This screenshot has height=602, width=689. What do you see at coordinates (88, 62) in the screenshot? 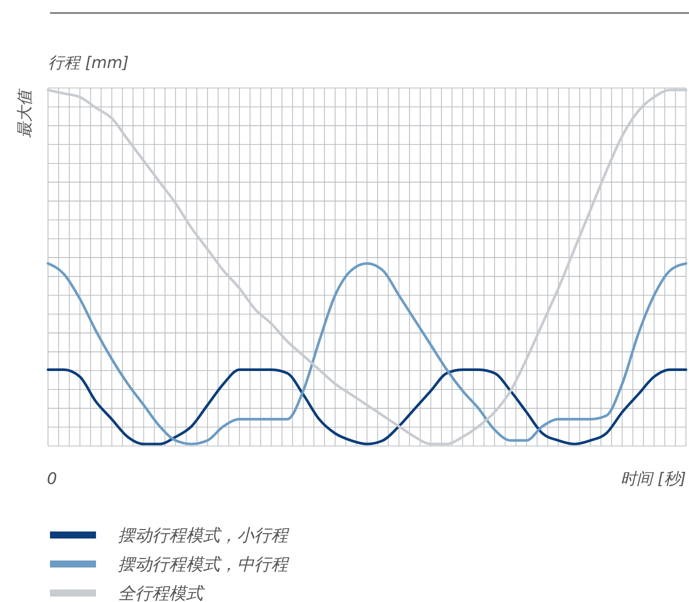
I see `y-axis-title: 行程 [mm]` at bounding box center [88, 62].